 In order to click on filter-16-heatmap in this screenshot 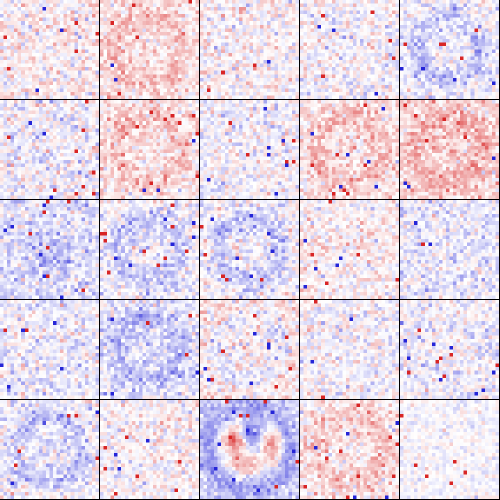, I will do `click(49, 349)`.